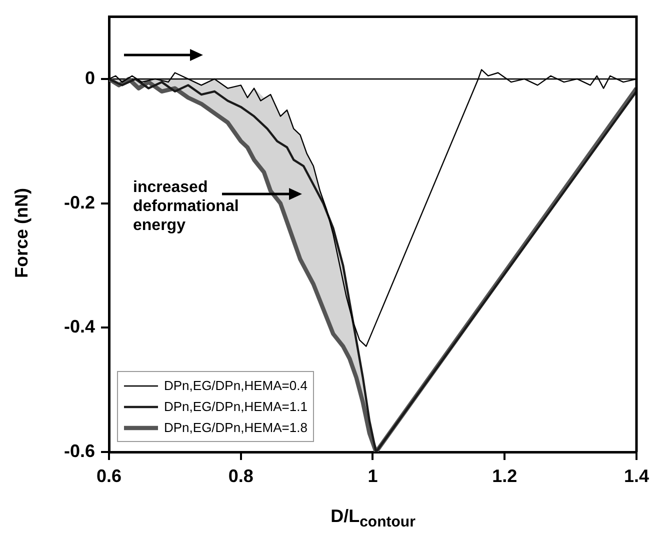  I want to click on y-tick-label: -0.2, so click(79, 202).